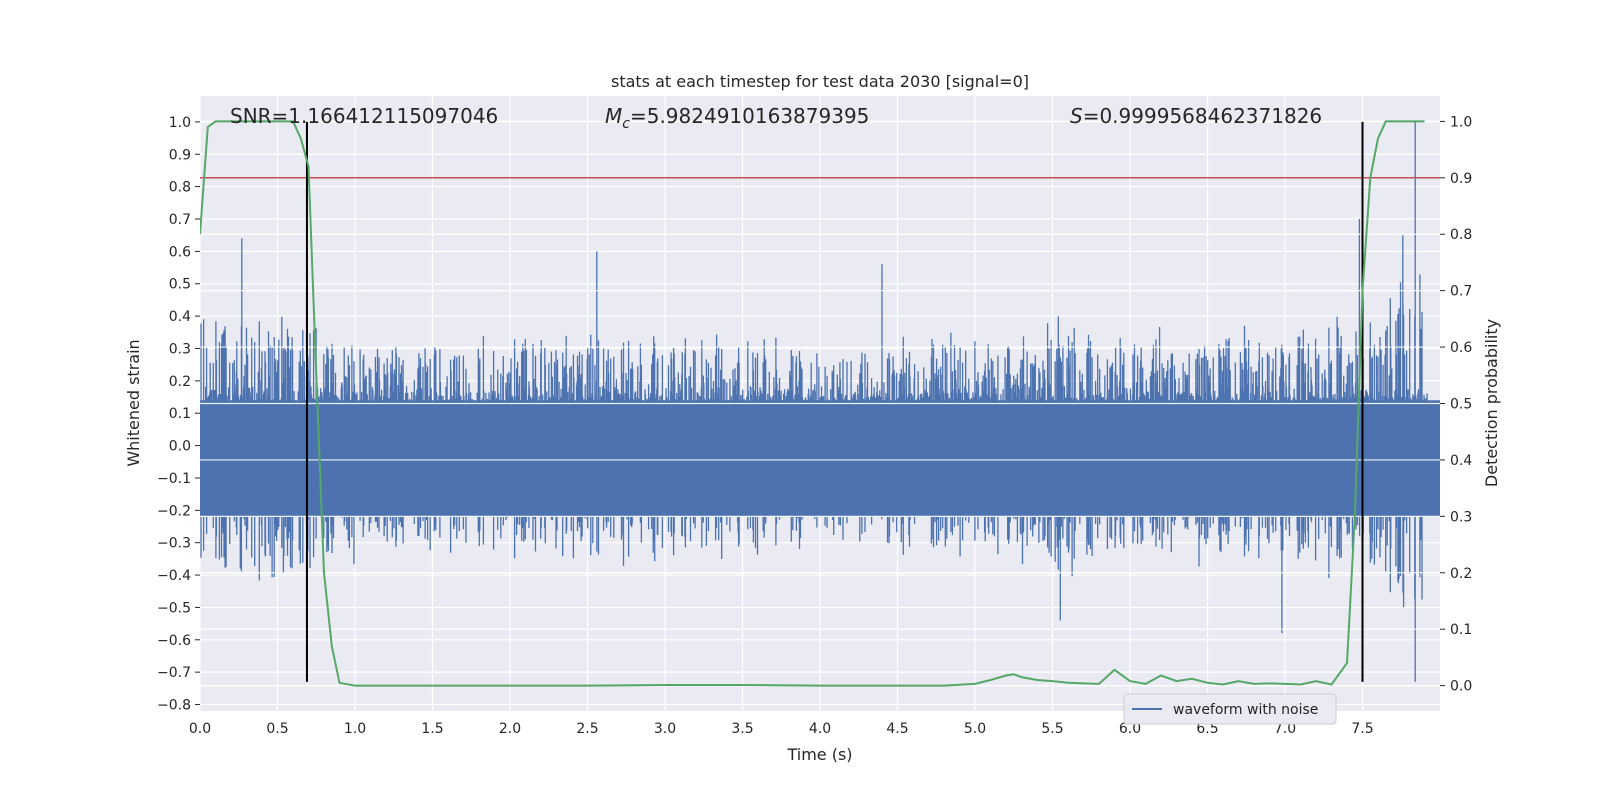  I want to click on y-tick-label: 1.0, so click(180, 123).